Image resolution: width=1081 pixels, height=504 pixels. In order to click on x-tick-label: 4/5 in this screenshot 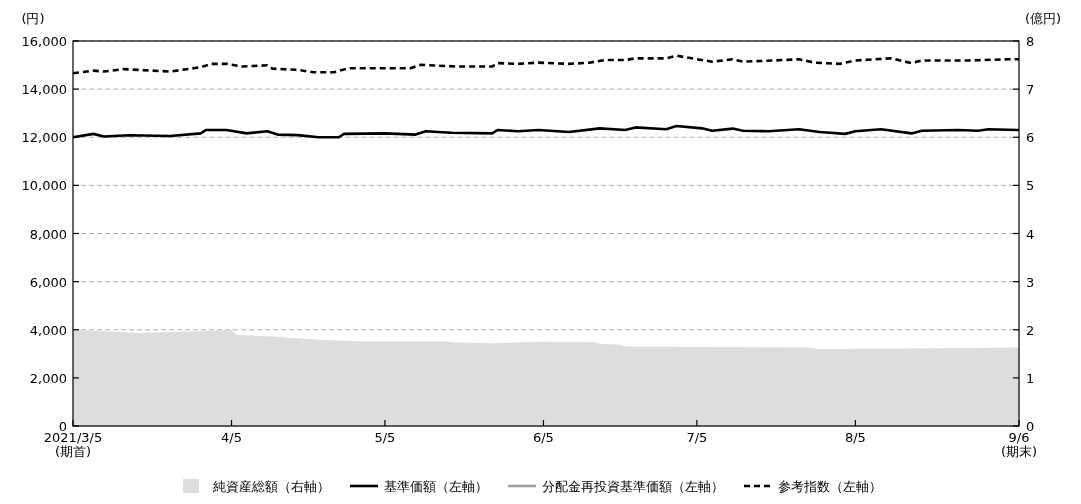, I will do `click(231, 437)`.